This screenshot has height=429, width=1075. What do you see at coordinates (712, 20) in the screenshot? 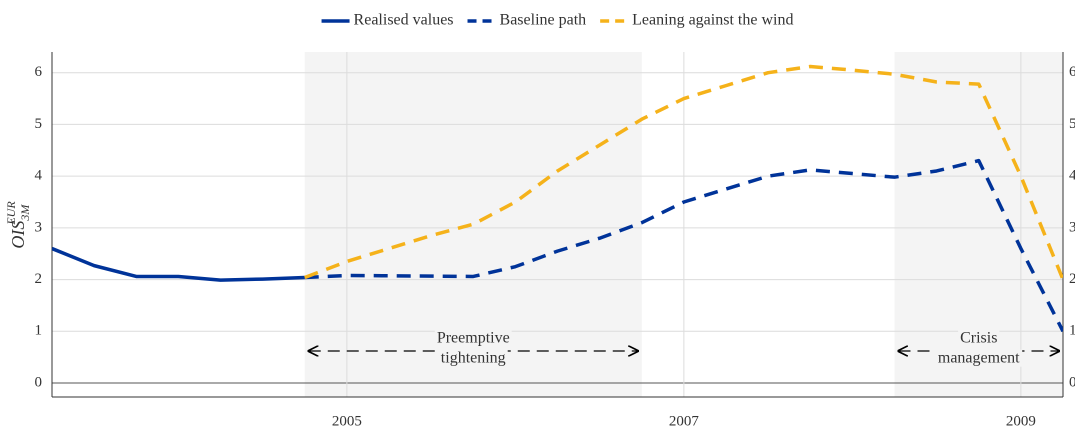
I see `legend-label: Leaning against the wind` at bounding box center [712, 20].